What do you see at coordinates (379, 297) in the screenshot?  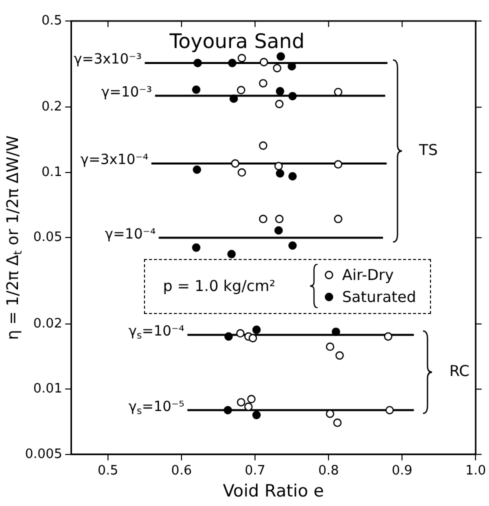 I see `legend-label: Saturated` at bounding box center [379, 297].